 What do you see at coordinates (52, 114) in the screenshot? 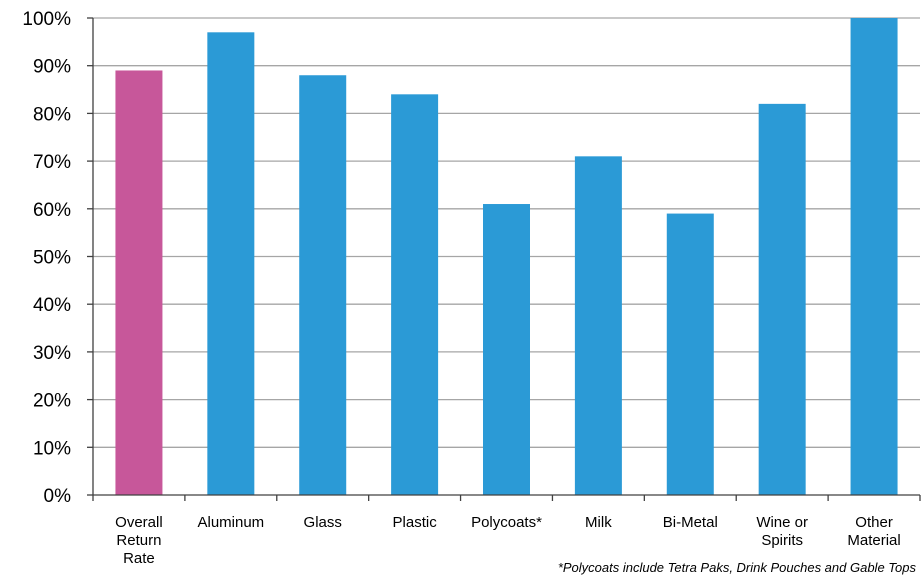
I see `y-tick-label: 80%` at bounding box center [52, 114].